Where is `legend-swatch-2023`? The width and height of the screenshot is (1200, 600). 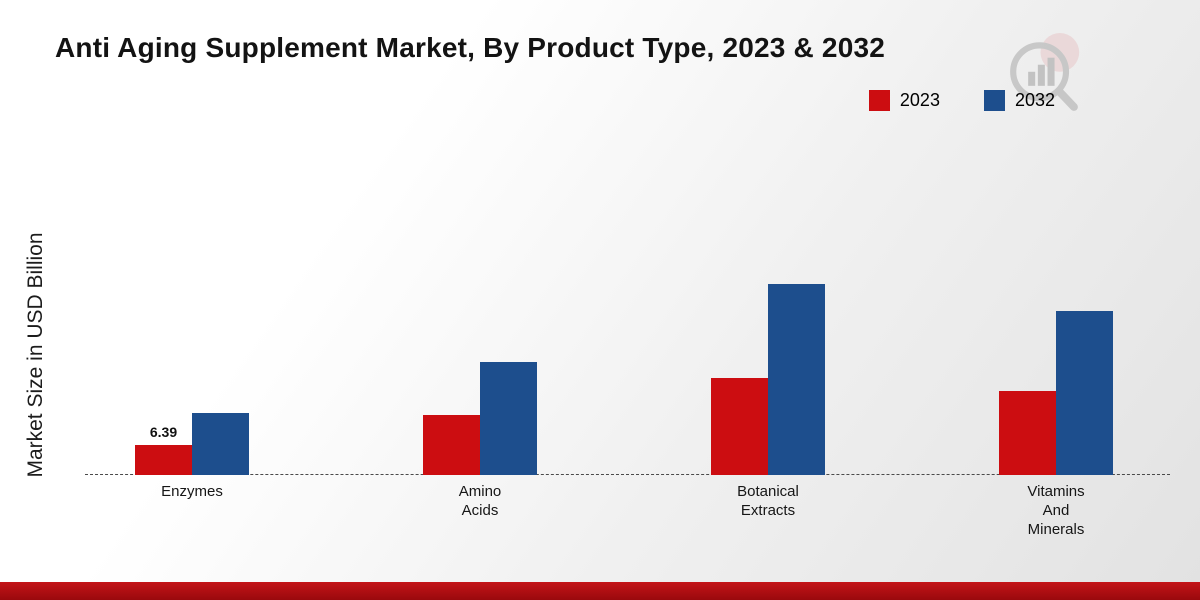 legend-swatch-2023 is located at coordinates (879, 100).